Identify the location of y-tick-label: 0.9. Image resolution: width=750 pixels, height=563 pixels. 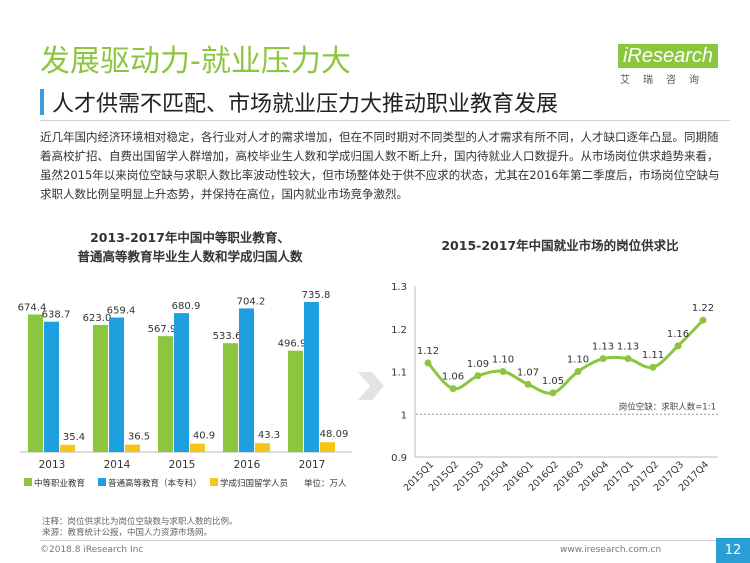
(399, 458).